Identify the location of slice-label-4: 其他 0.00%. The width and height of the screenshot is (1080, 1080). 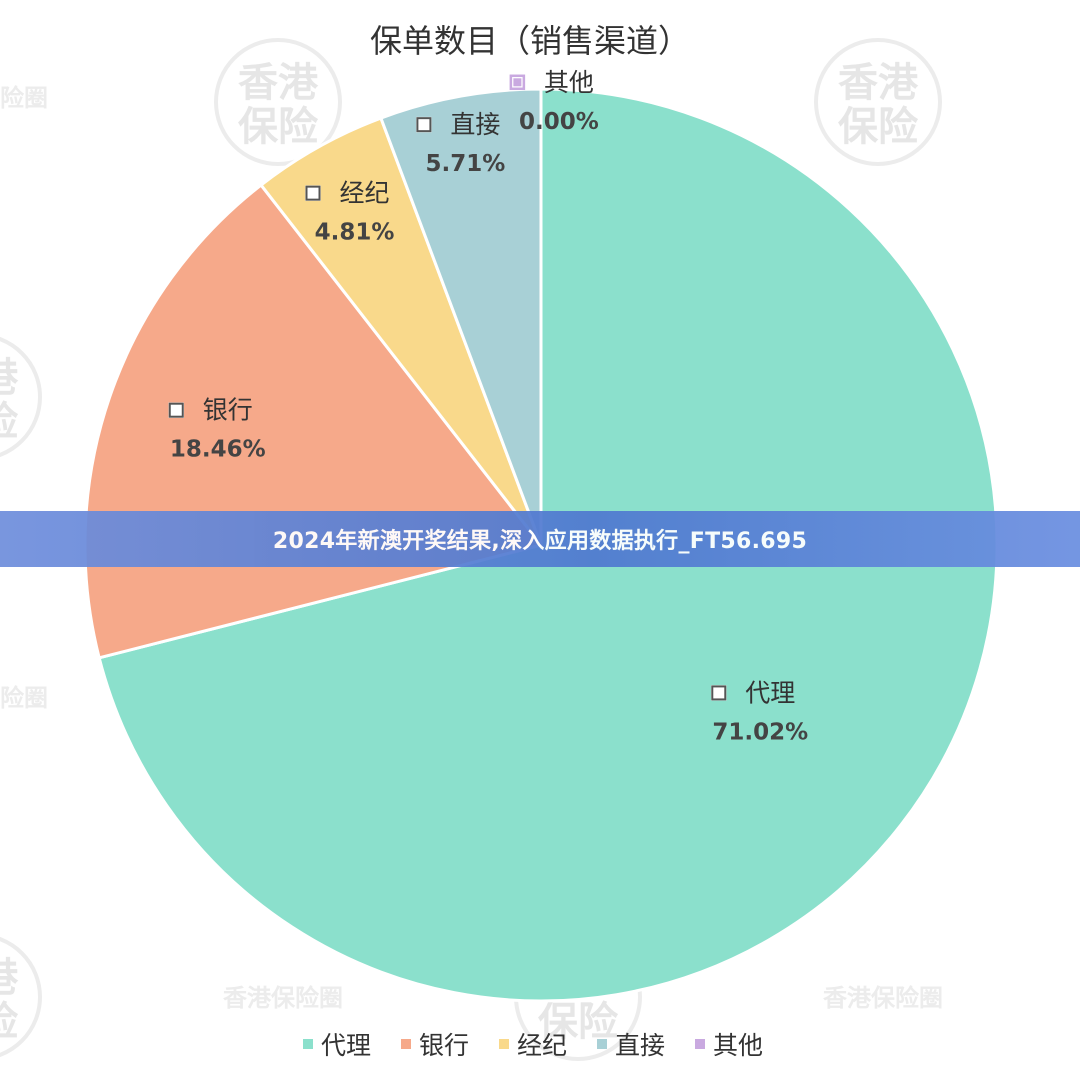
(554, 101).